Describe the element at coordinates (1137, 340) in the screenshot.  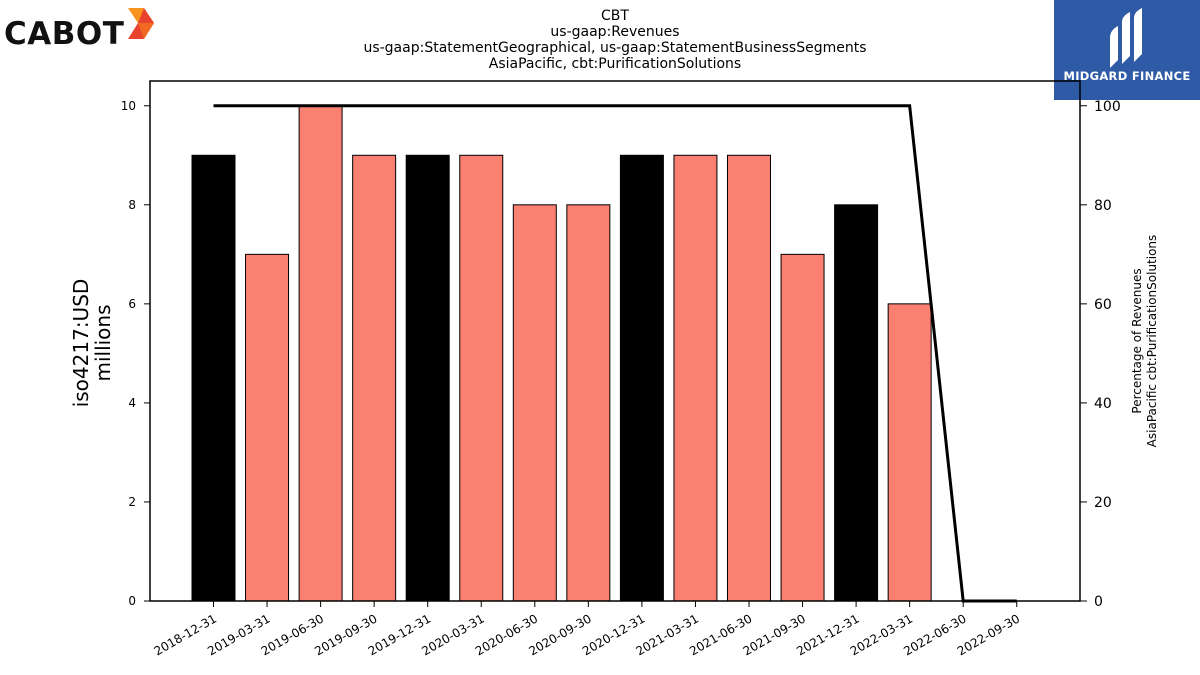
I see `y2-axis-label-line: Percentage of Revenues` at that location.